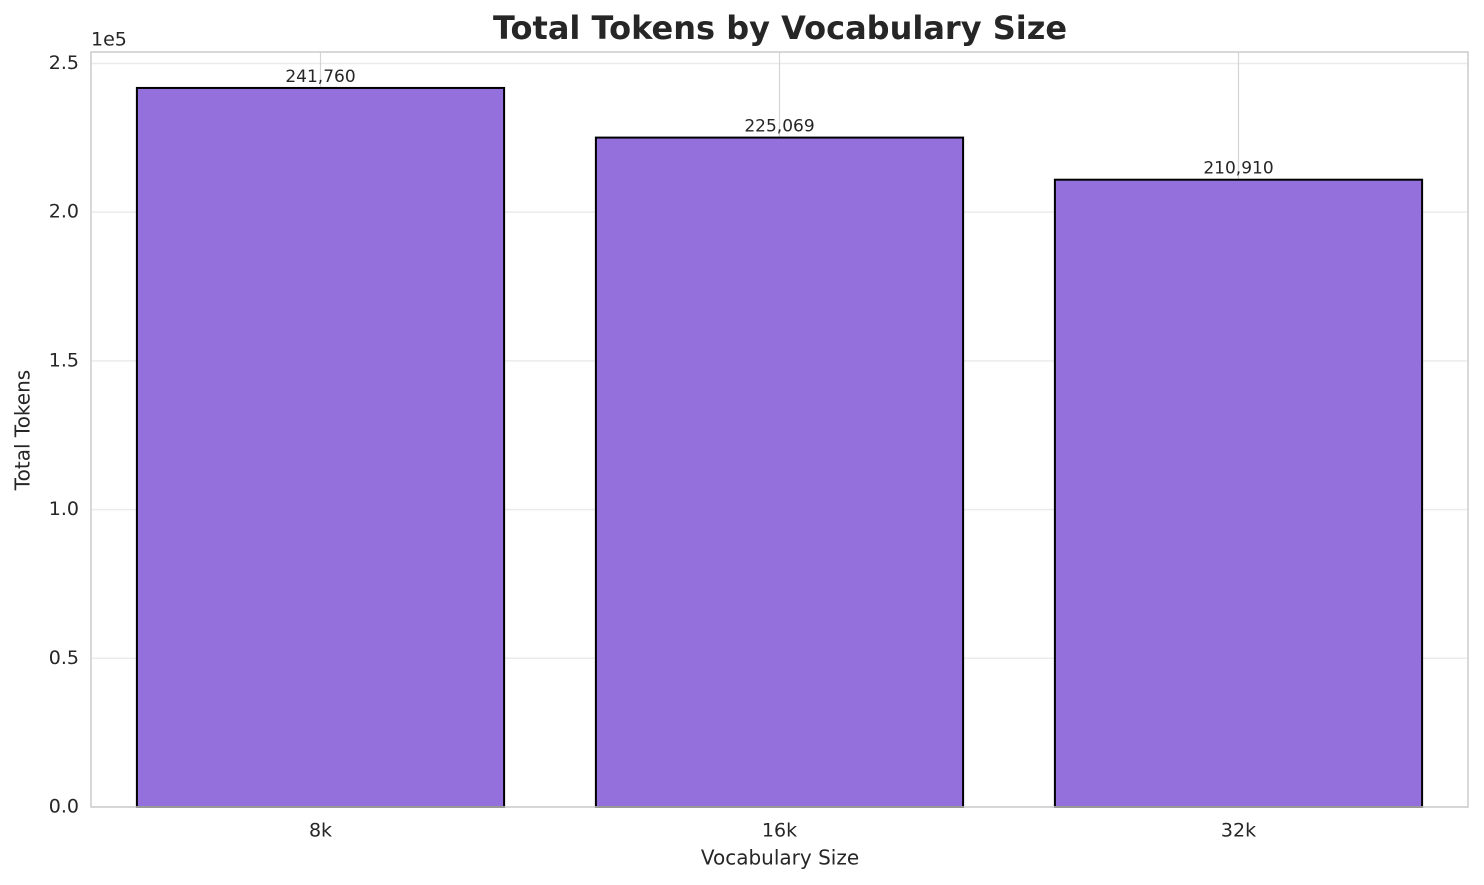 Image resolution: width=1484 pixels, height=885 pixels. I want to click on y-tick-label: 0.0, so click(64, 807).